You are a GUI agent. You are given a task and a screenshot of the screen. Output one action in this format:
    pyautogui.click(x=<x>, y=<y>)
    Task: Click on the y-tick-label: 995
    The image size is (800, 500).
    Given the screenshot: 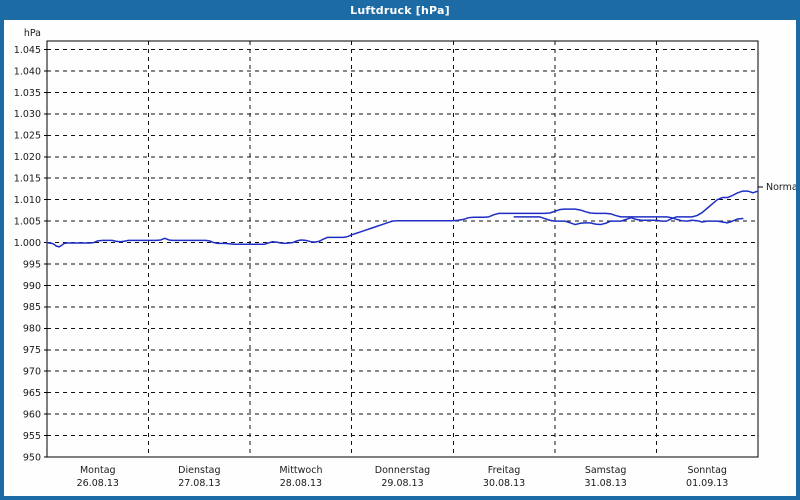 What is the action you would take?
    pyautogui.click(x=32, y=264)
    